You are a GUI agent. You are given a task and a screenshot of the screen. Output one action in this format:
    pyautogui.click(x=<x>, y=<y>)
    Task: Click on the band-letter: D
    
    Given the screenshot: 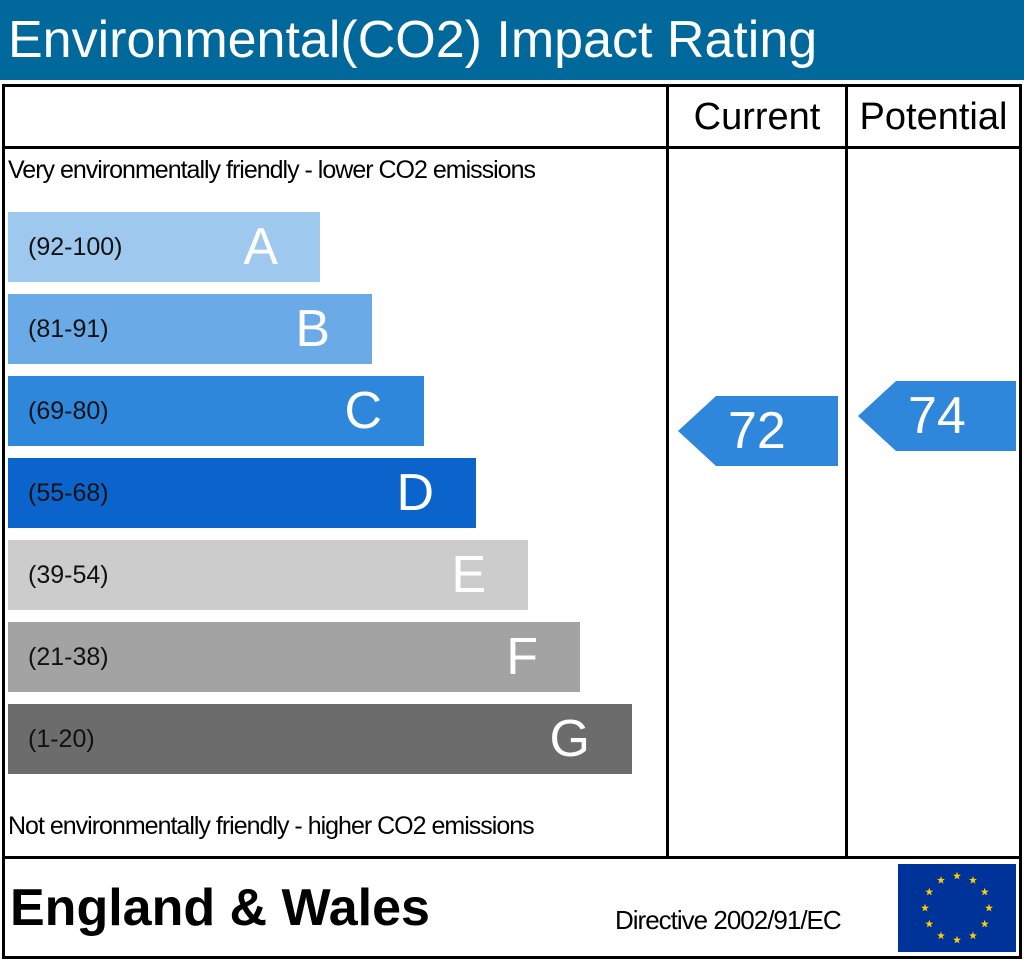 What is the action you would take?
    pyautogui.click(x=415, y=493)
    